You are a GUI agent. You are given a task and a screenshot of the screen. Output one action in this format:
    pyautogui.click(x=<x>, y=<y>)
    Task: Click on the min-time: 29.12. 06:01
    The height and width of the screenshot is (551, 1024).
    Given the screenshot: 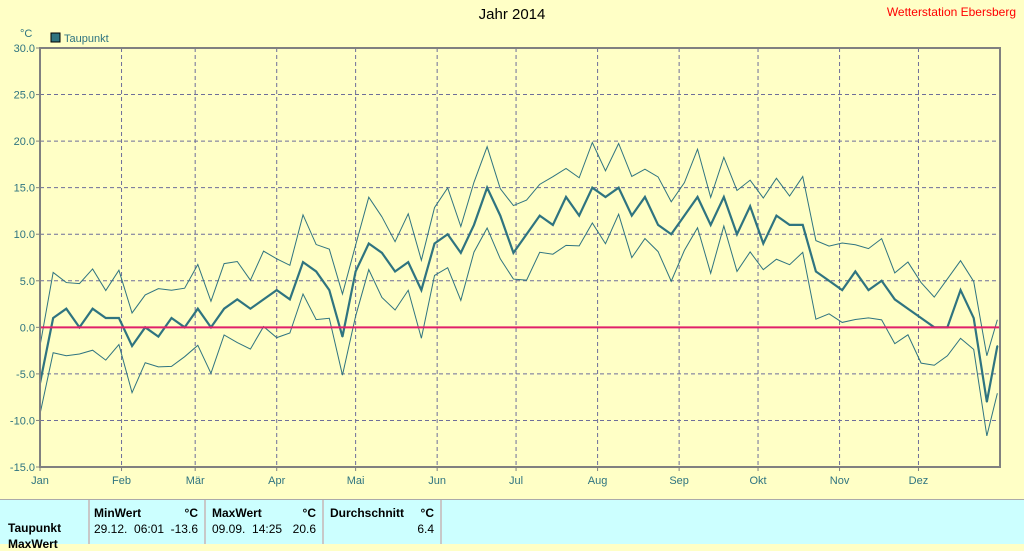 What is the action you would take?
    pyautogui.click(x=129, y=529)
    